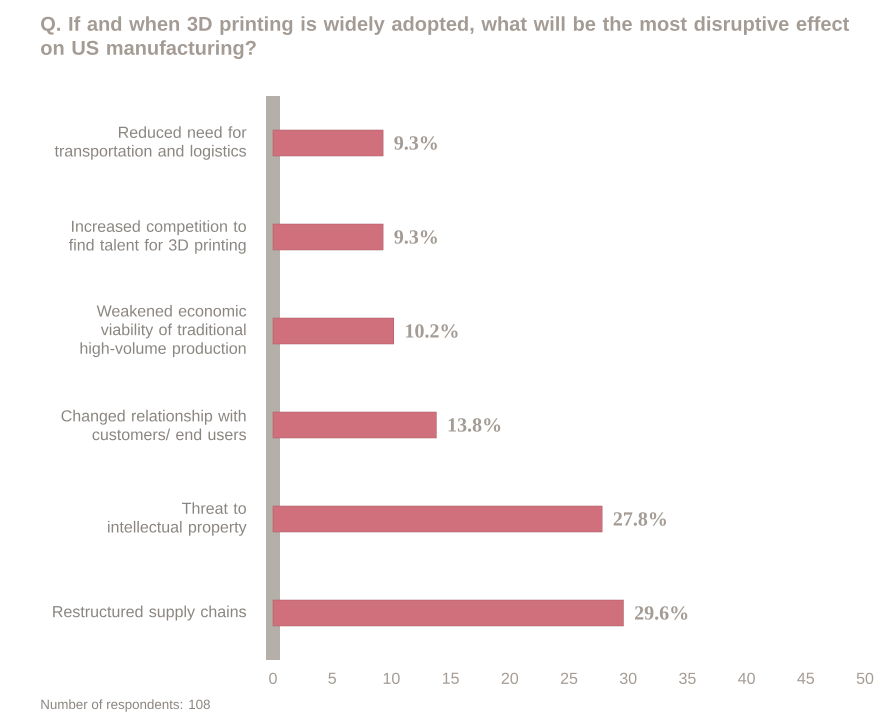 This screenshot has width=882, height=720. I want to click on x-tick-label: 30, so click(628, 678).